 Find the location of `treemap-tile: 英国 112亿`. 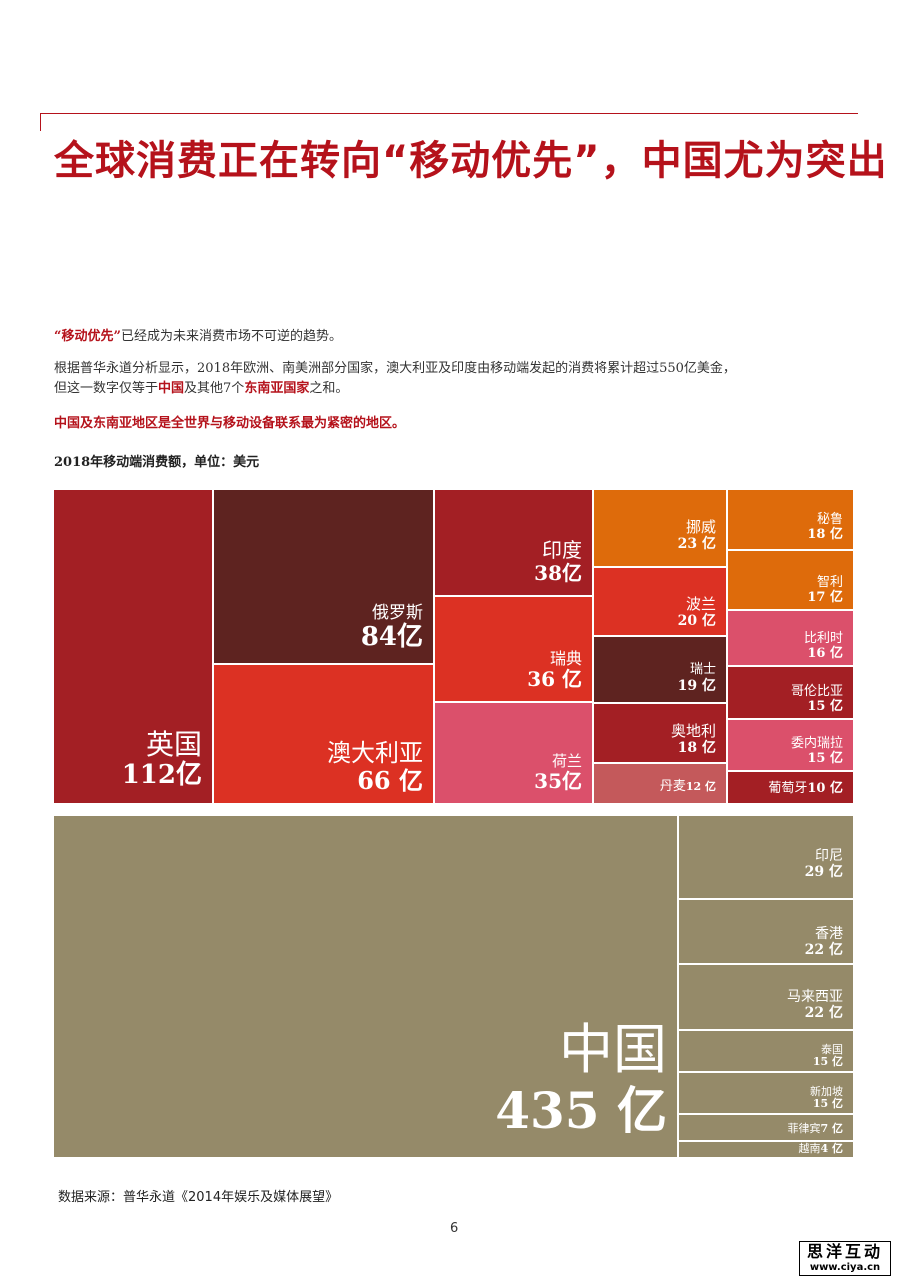

treemap-tile: 英国 112亿 is located at coordinates (133, 646).